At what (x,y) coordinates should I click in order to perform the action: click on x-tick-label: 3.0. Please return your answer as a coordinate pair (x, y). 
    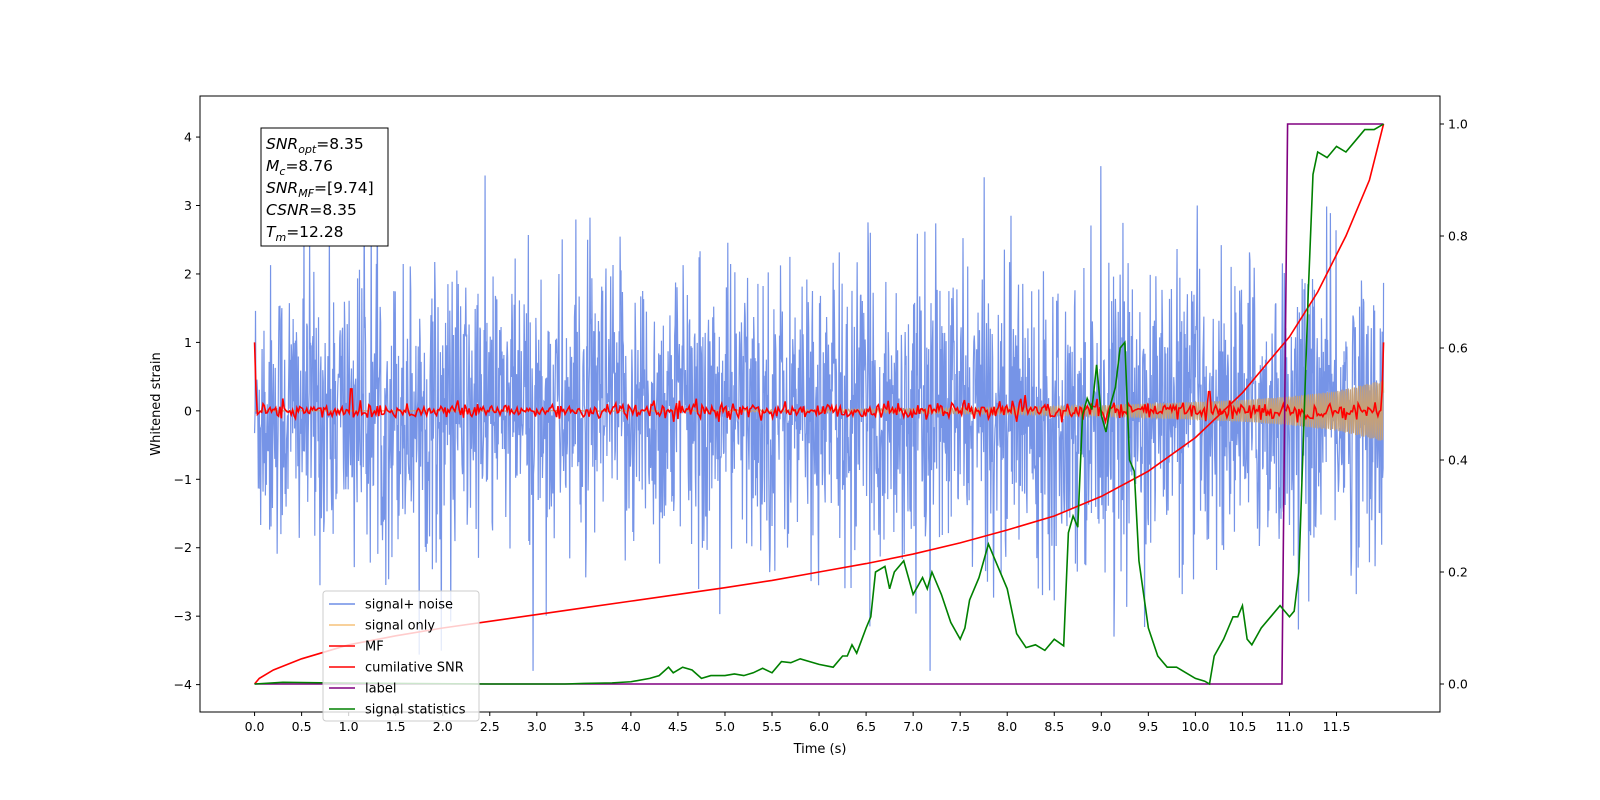
    Looking at the image, I should click on (537, 726).